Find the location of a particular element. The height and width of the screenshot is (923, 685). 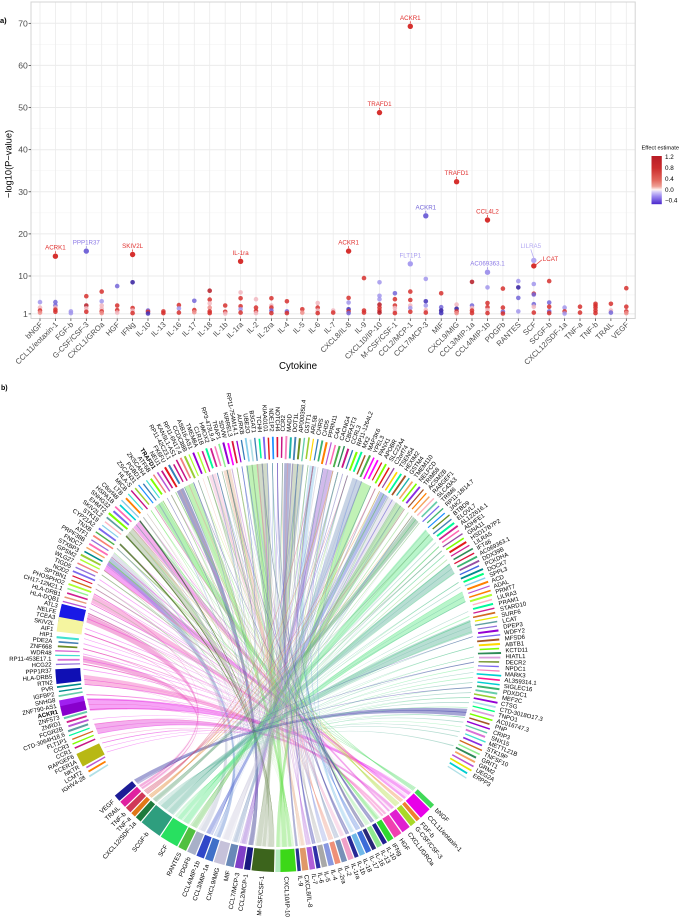

svg-text: ZNF668 is located at coordinates (41, 647).